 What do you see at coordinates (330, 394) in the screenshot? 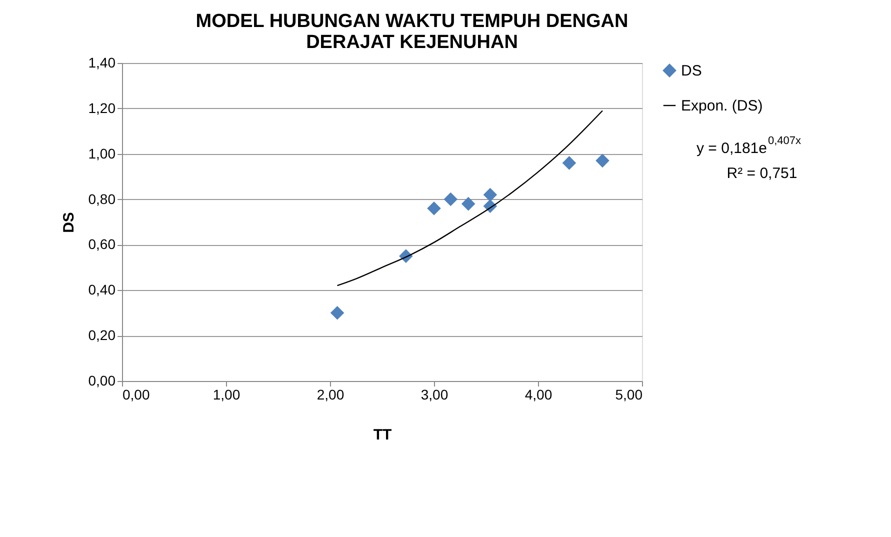
I see `x-tick-label: 2,00` at bounding box center [330, 394].